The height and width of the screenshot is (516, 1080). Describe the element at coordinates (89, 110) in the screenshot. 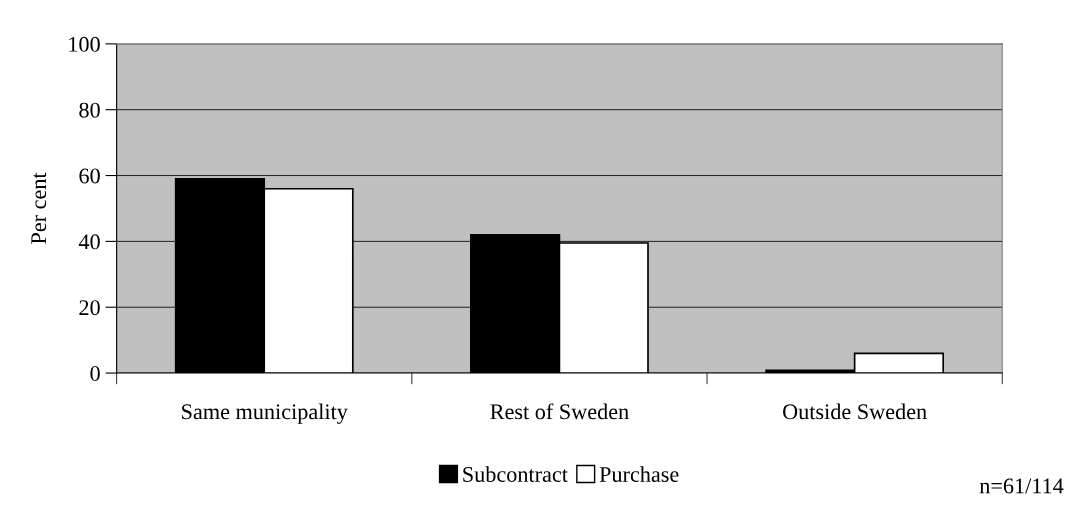

I see `y-tick-label: 80` at that location.